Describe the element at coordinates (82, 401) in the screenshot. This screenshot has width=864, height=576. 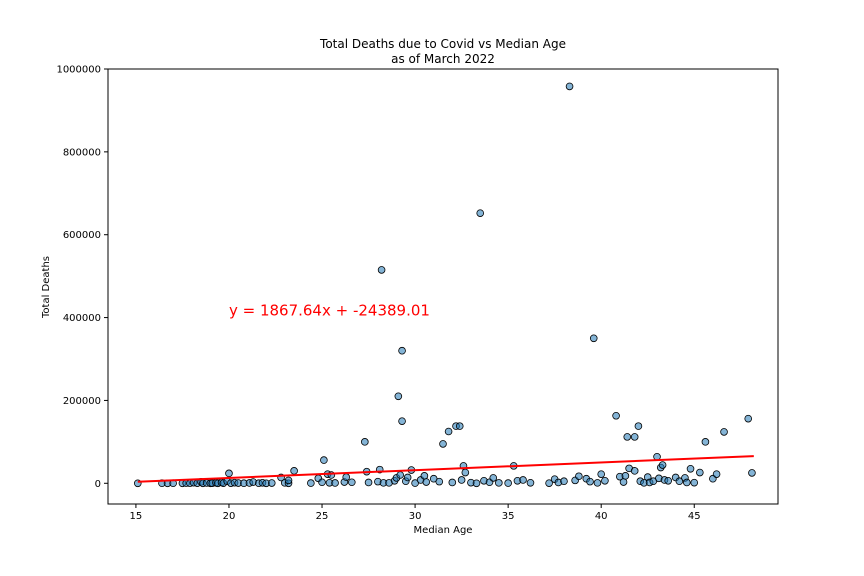
I see `y-tick-label: 200000` at that location.